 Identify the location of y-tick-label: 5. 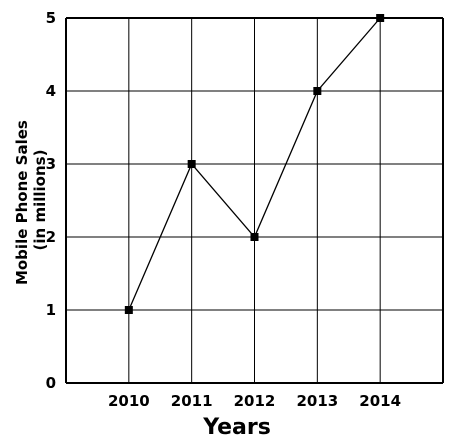
(51, 18).